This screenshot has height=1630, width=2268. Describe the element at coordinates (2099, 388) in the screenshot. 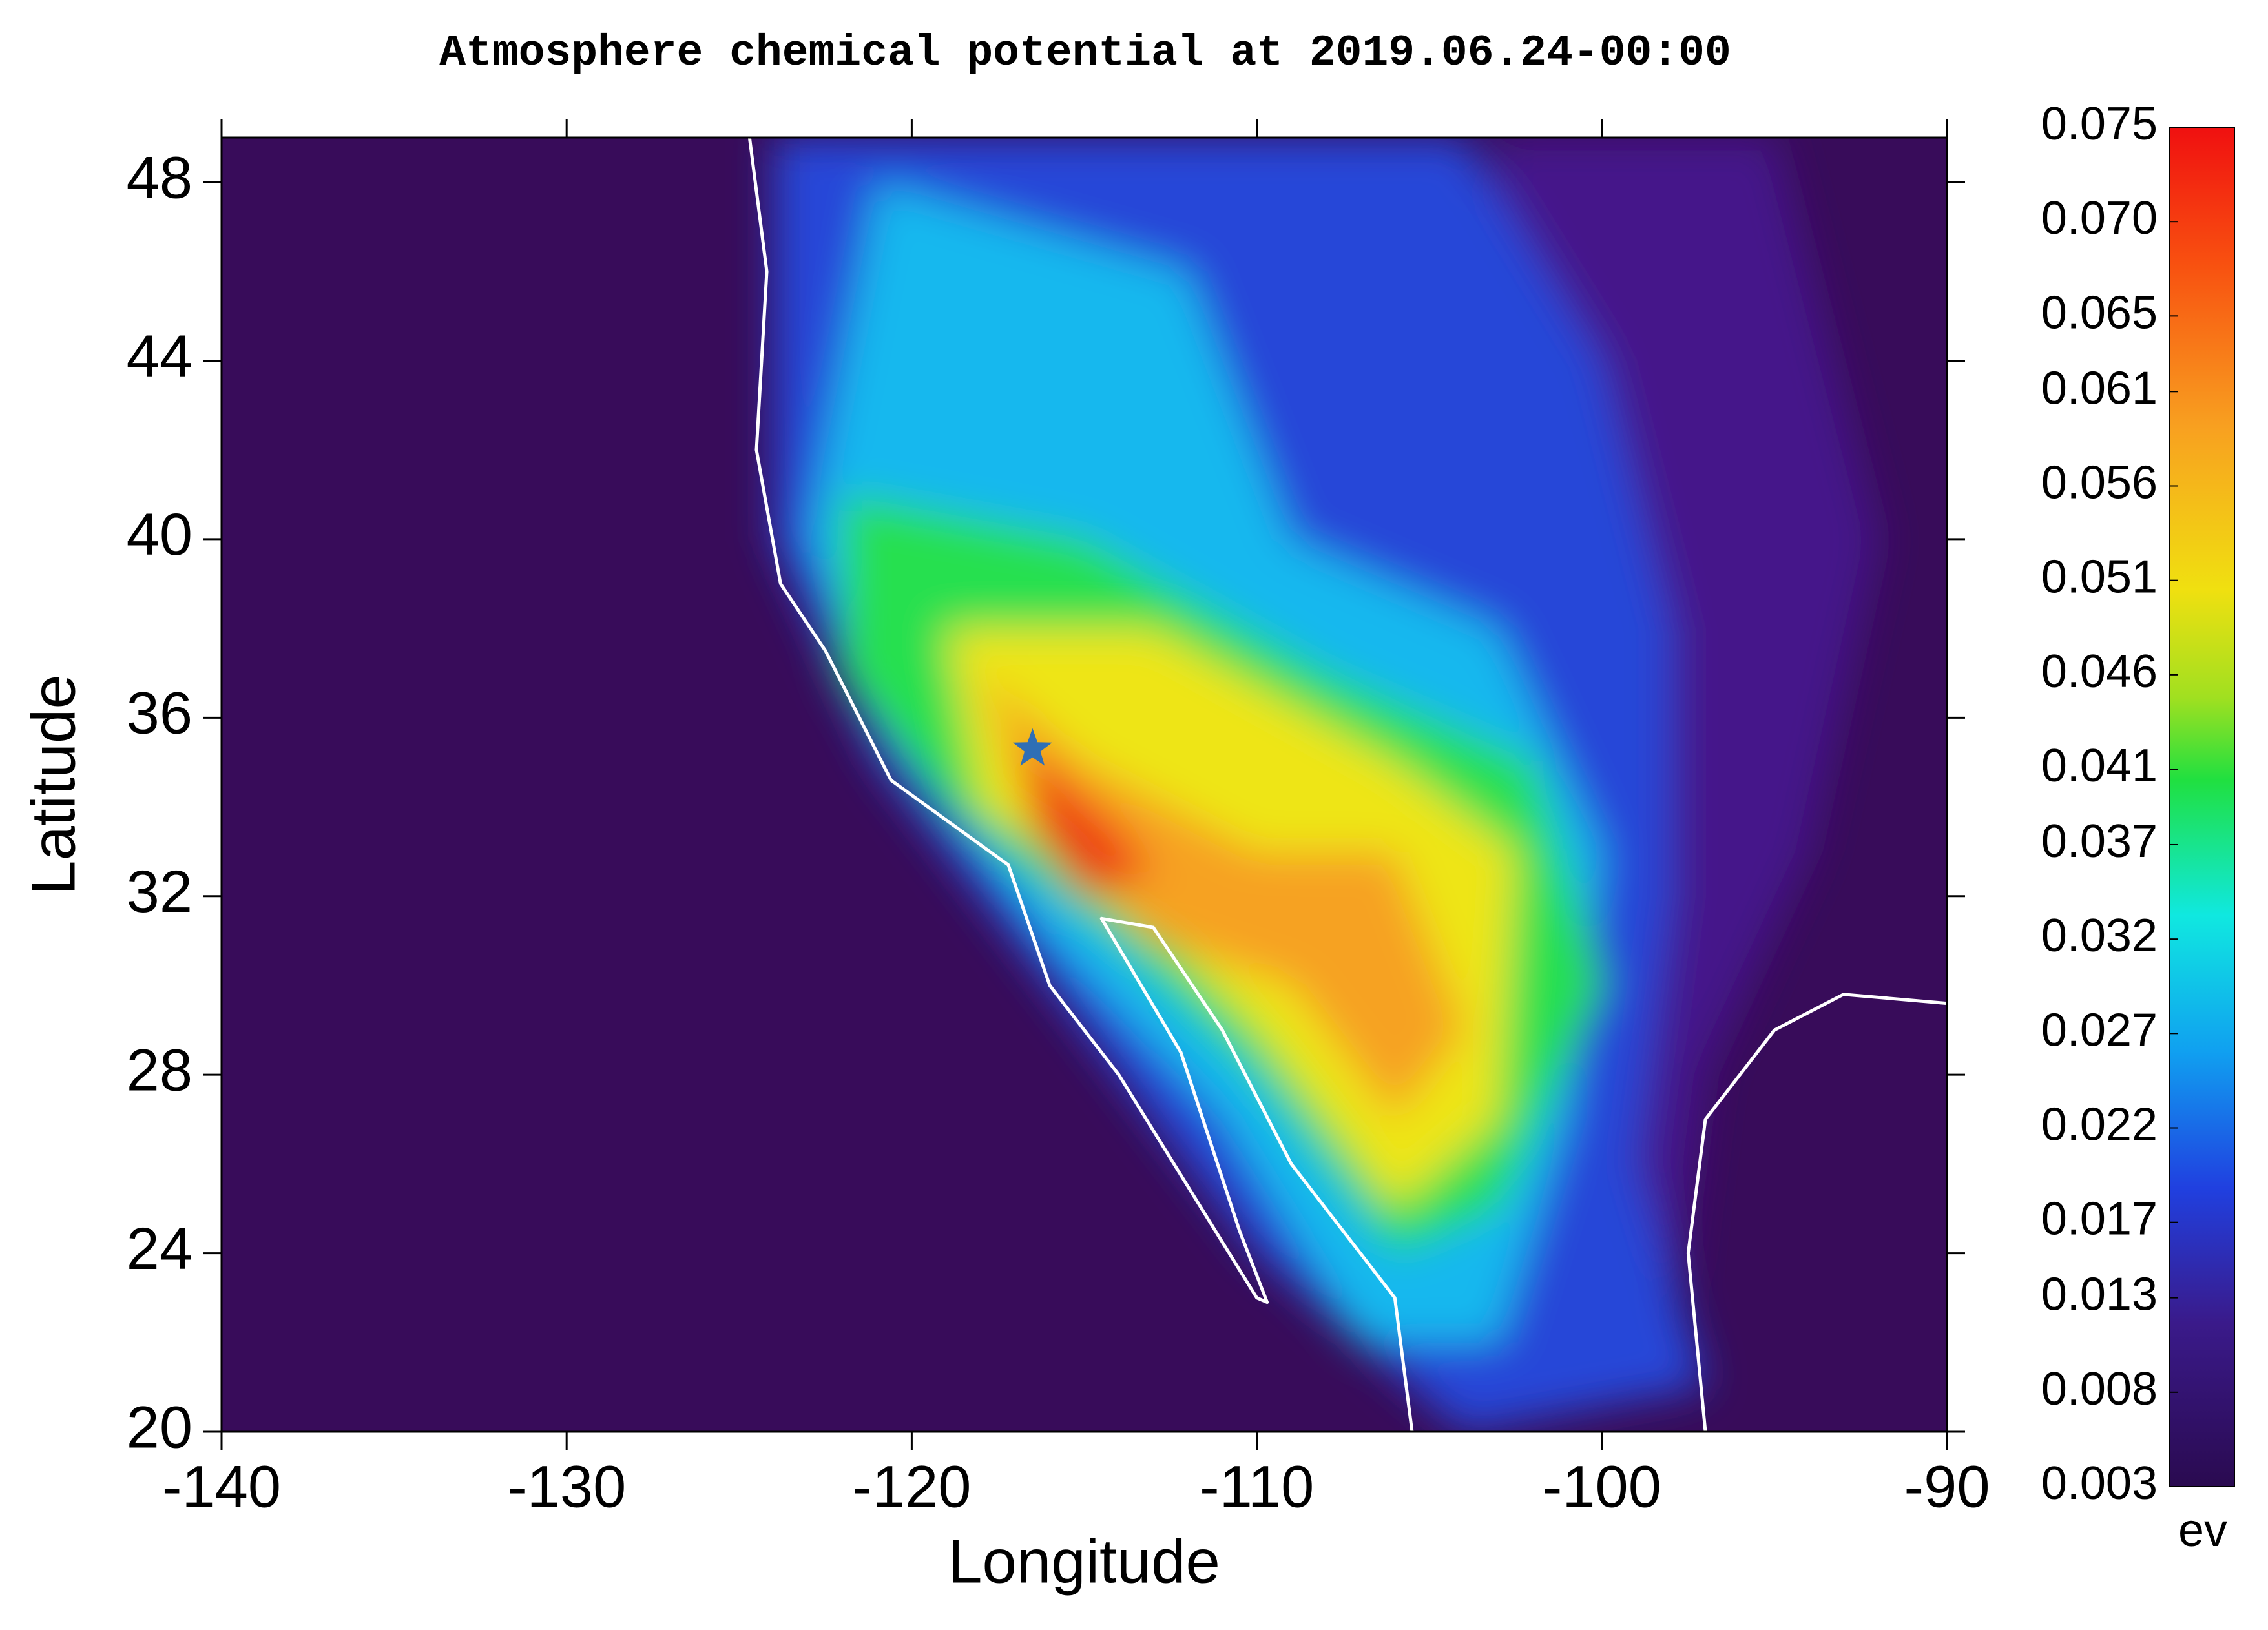

I see `colorbar-tick-label: 0.061` at that location.